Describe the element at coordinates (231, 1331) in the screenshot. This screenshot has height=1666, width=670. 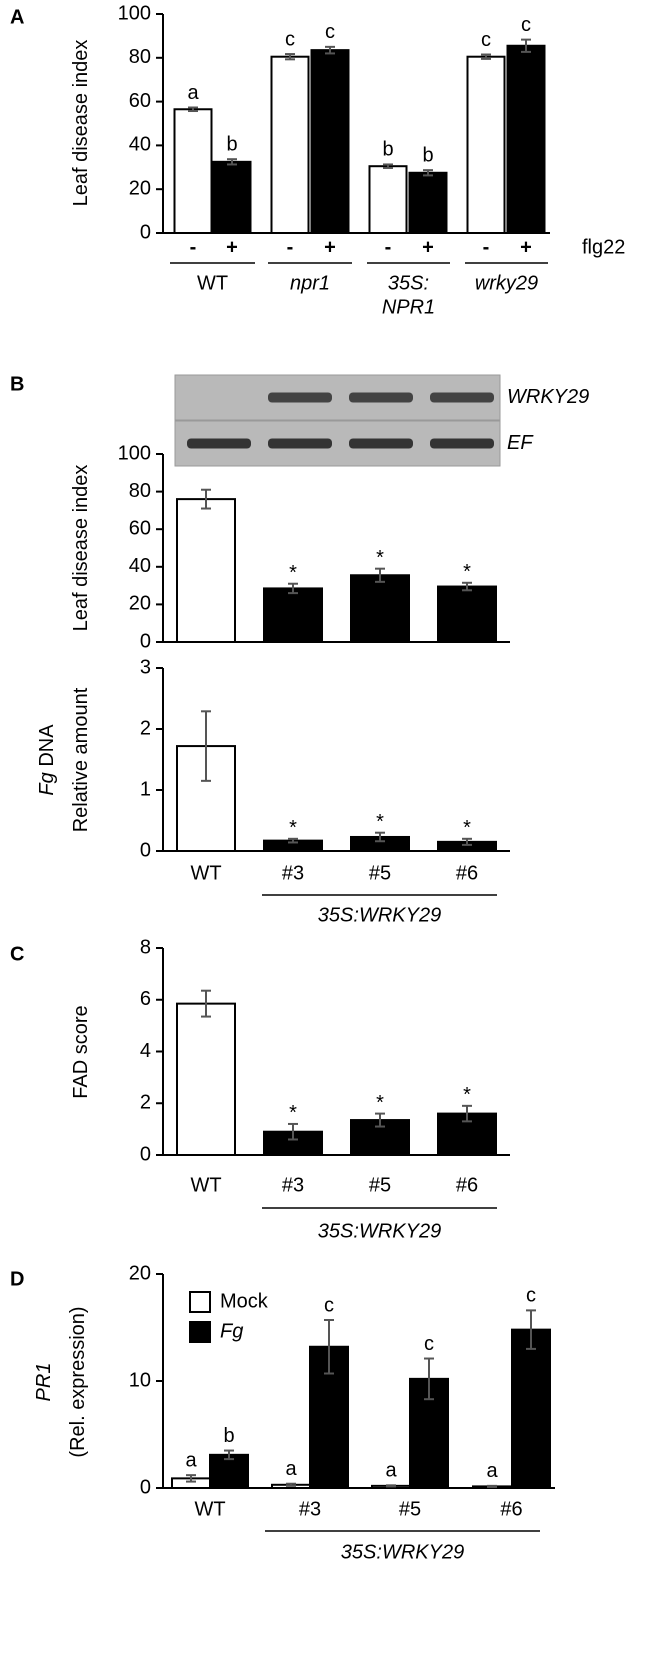
I see `legend-label: Fg` at that location.